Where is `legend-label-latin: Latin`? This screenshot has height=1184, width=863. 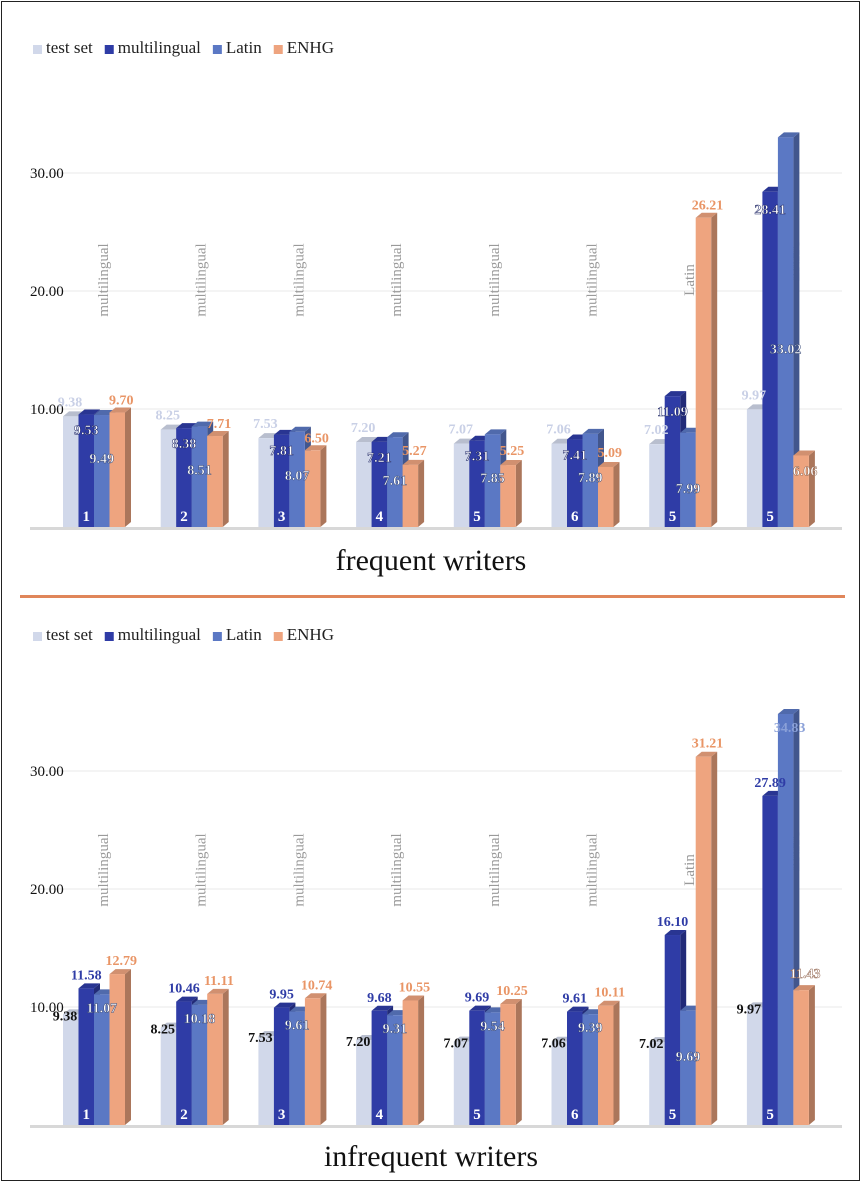
legend-label-latin: Latin is located at coordinates (244, 47).